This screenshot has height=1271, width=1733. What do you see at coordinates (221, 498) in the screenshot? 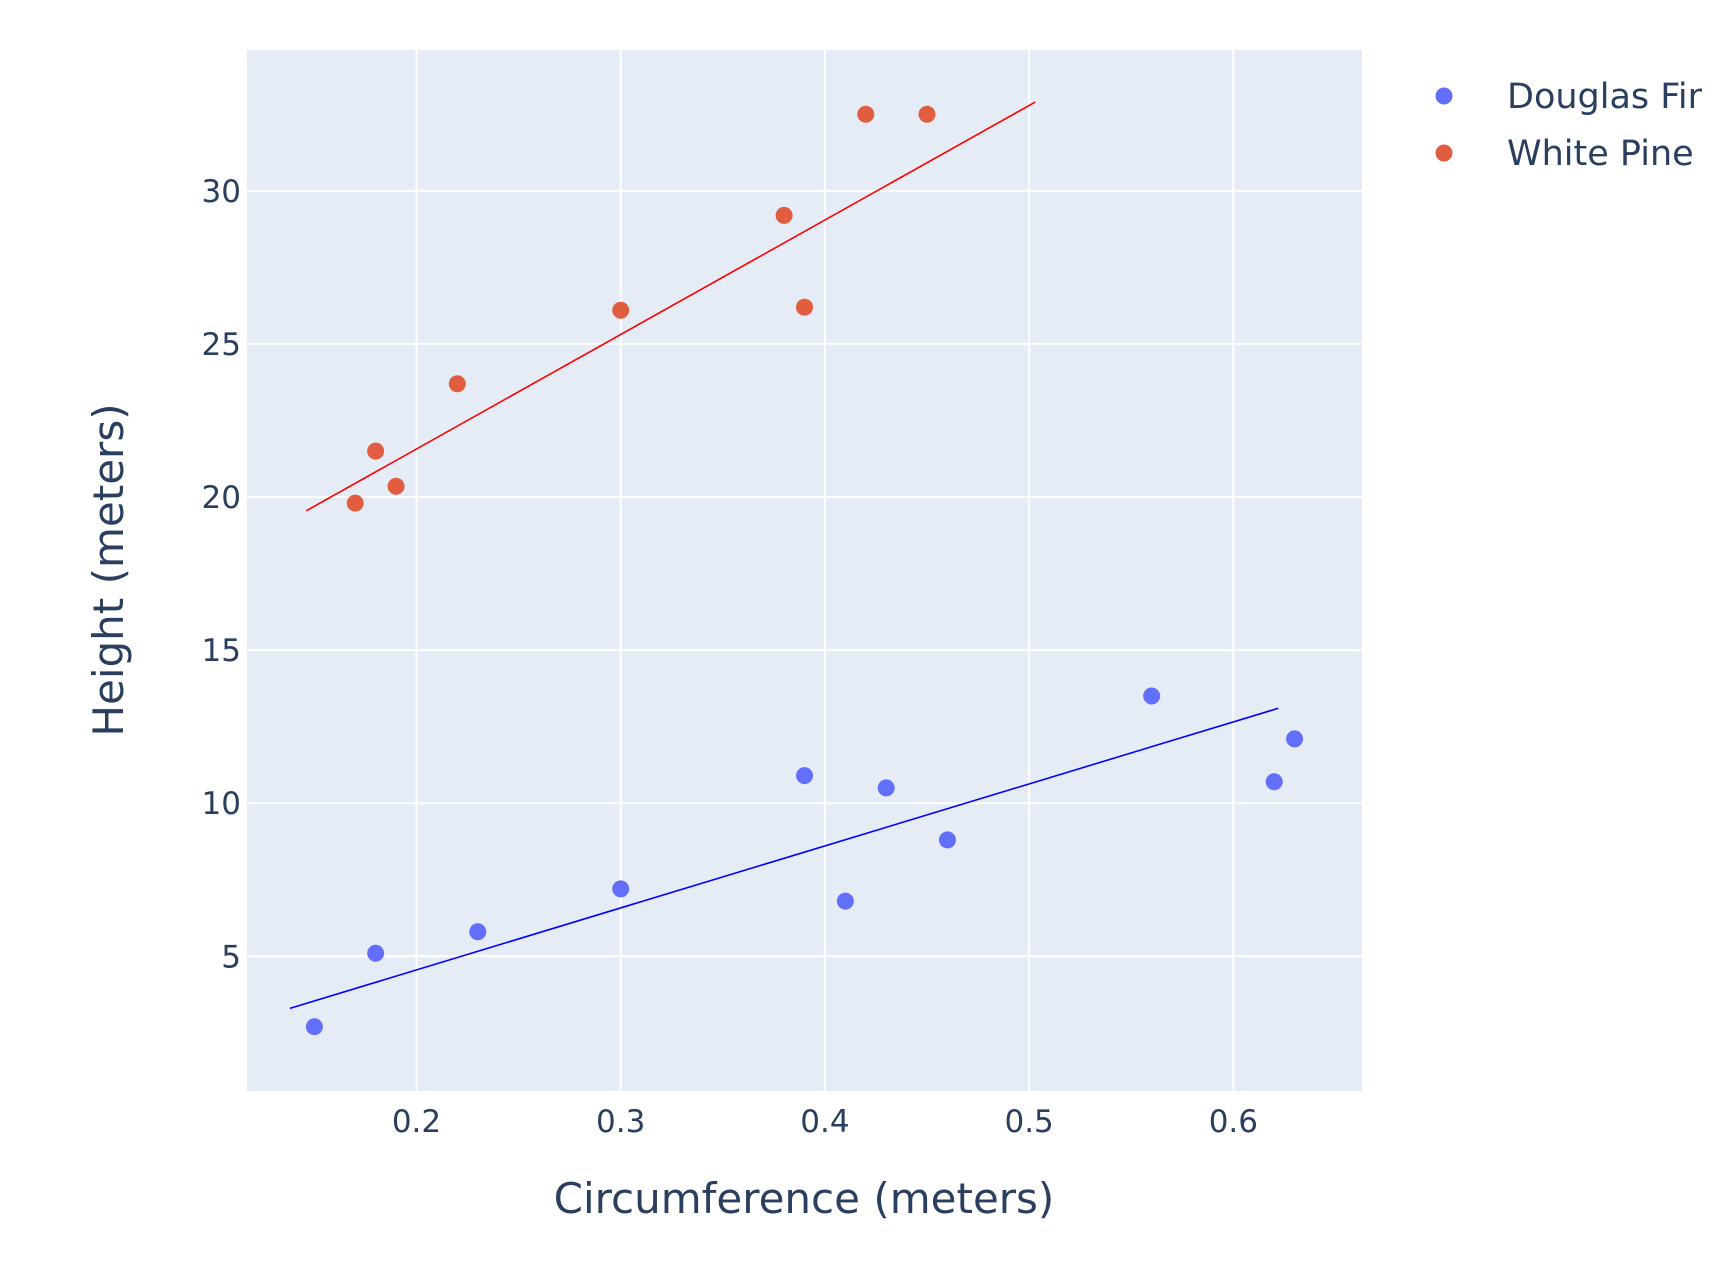
I see `y-tick-label: 20` at bounding box center [221, 498].